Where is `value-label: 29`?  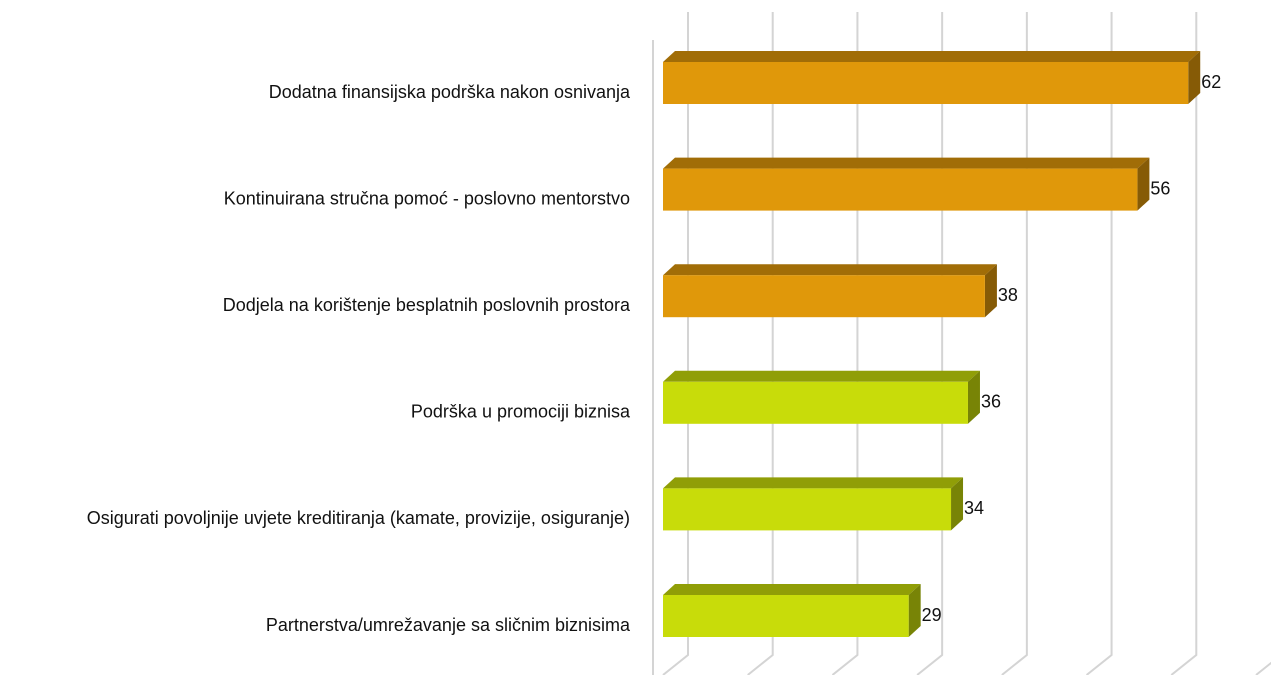 value-label: 29 is located at coordinates (932, 615).